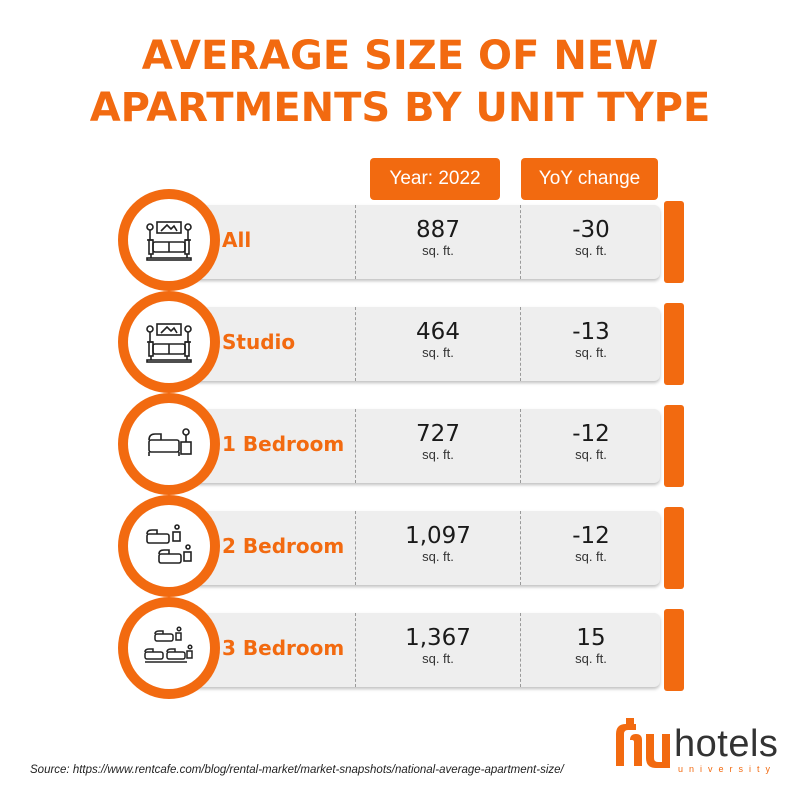 This screenshot has height=800, width=800. I want to click on table-row: All 887 sq. ft. -30 sq. ft., so click(400, 240).